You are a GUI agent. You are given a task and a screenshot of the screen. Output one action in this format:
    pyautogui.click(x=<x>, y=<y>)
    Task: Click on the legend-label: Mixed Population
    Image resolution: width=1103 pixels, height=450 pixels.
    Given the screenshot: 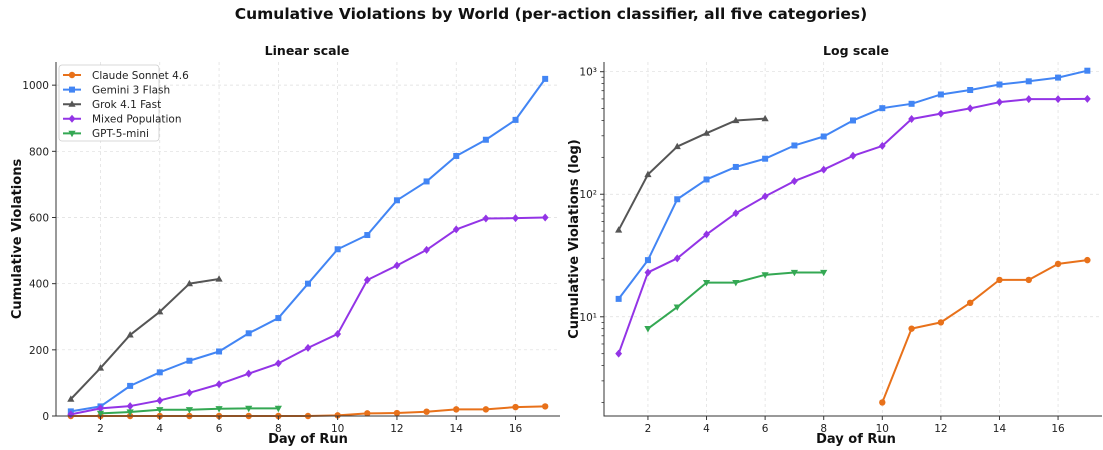 What is the action you would take?
    pyautogui.click(x=137, y=120)
    